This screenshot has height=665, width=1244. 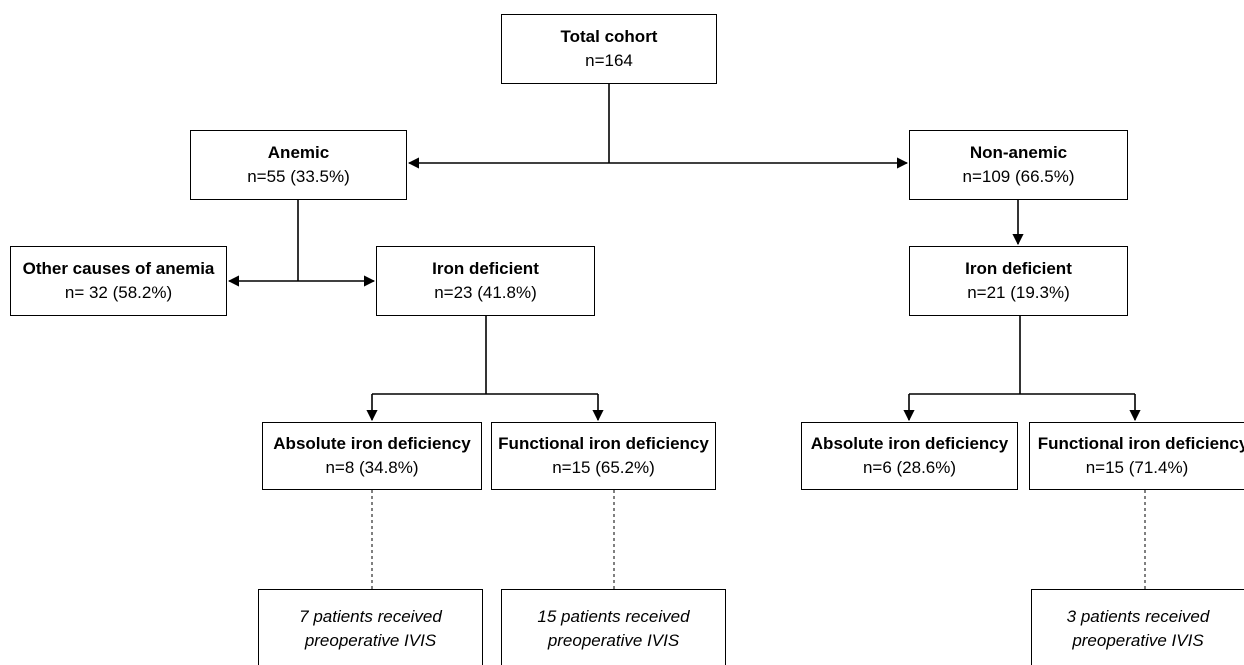 What do you see at coordinates (1137, 627) in the screenshot?
I see `note-non-anemic-functional-ivis: 3 patients received preoperative IVIS` at bounding box center [1137, 627].